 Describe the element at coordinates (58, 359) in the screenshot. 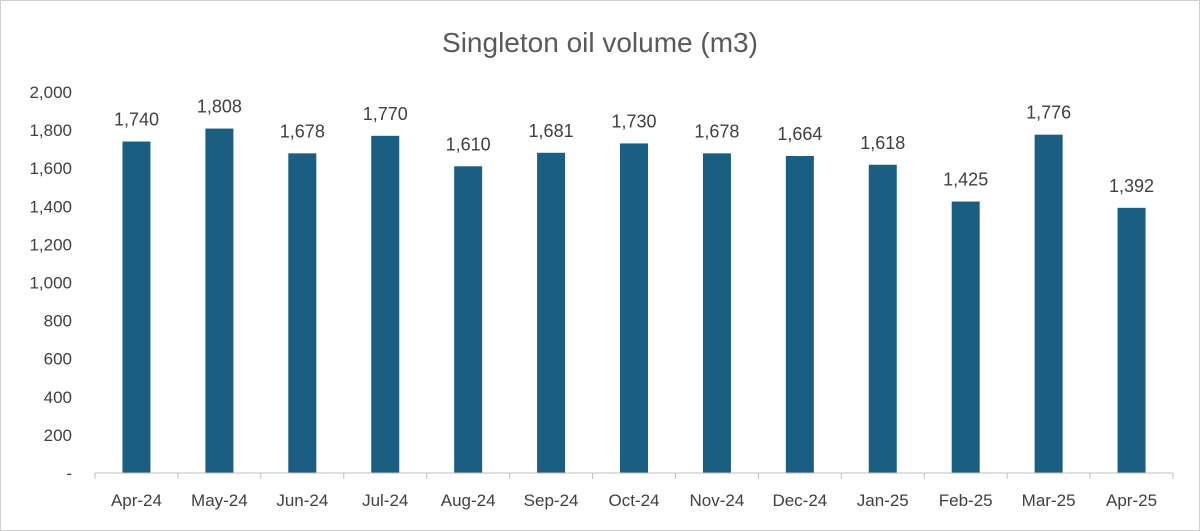

I see `y-tick-label: 600` at that location.